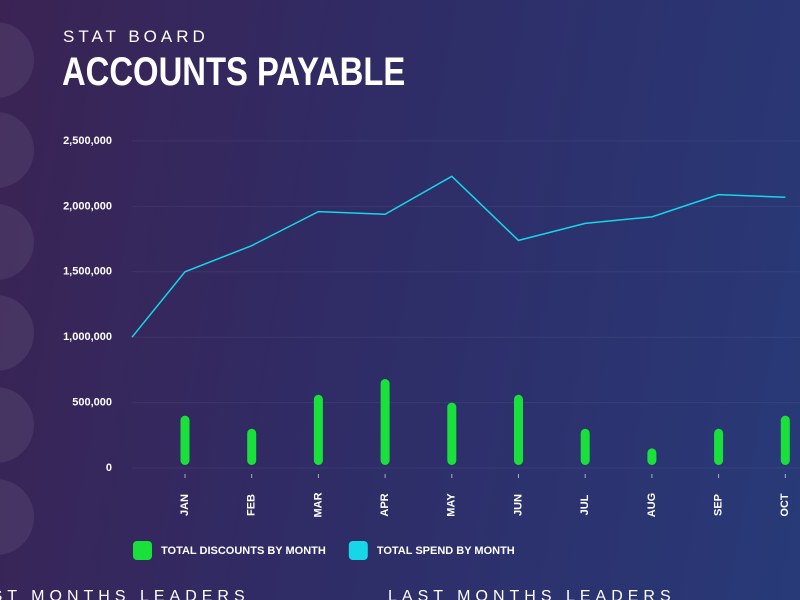  I want to click on footer-left: LAST MONTHS LEADERS, so click(125, 594).